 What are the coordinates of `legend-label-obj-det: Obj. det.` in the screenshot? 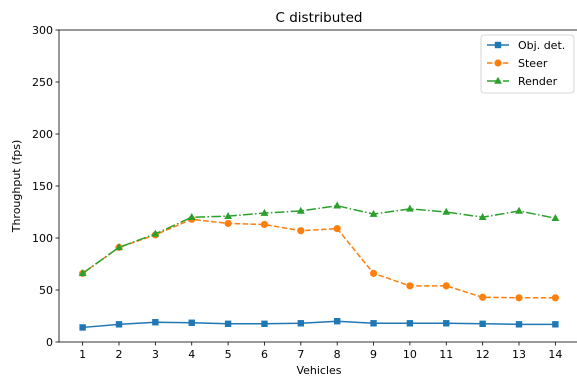 It's located at (541, 45).